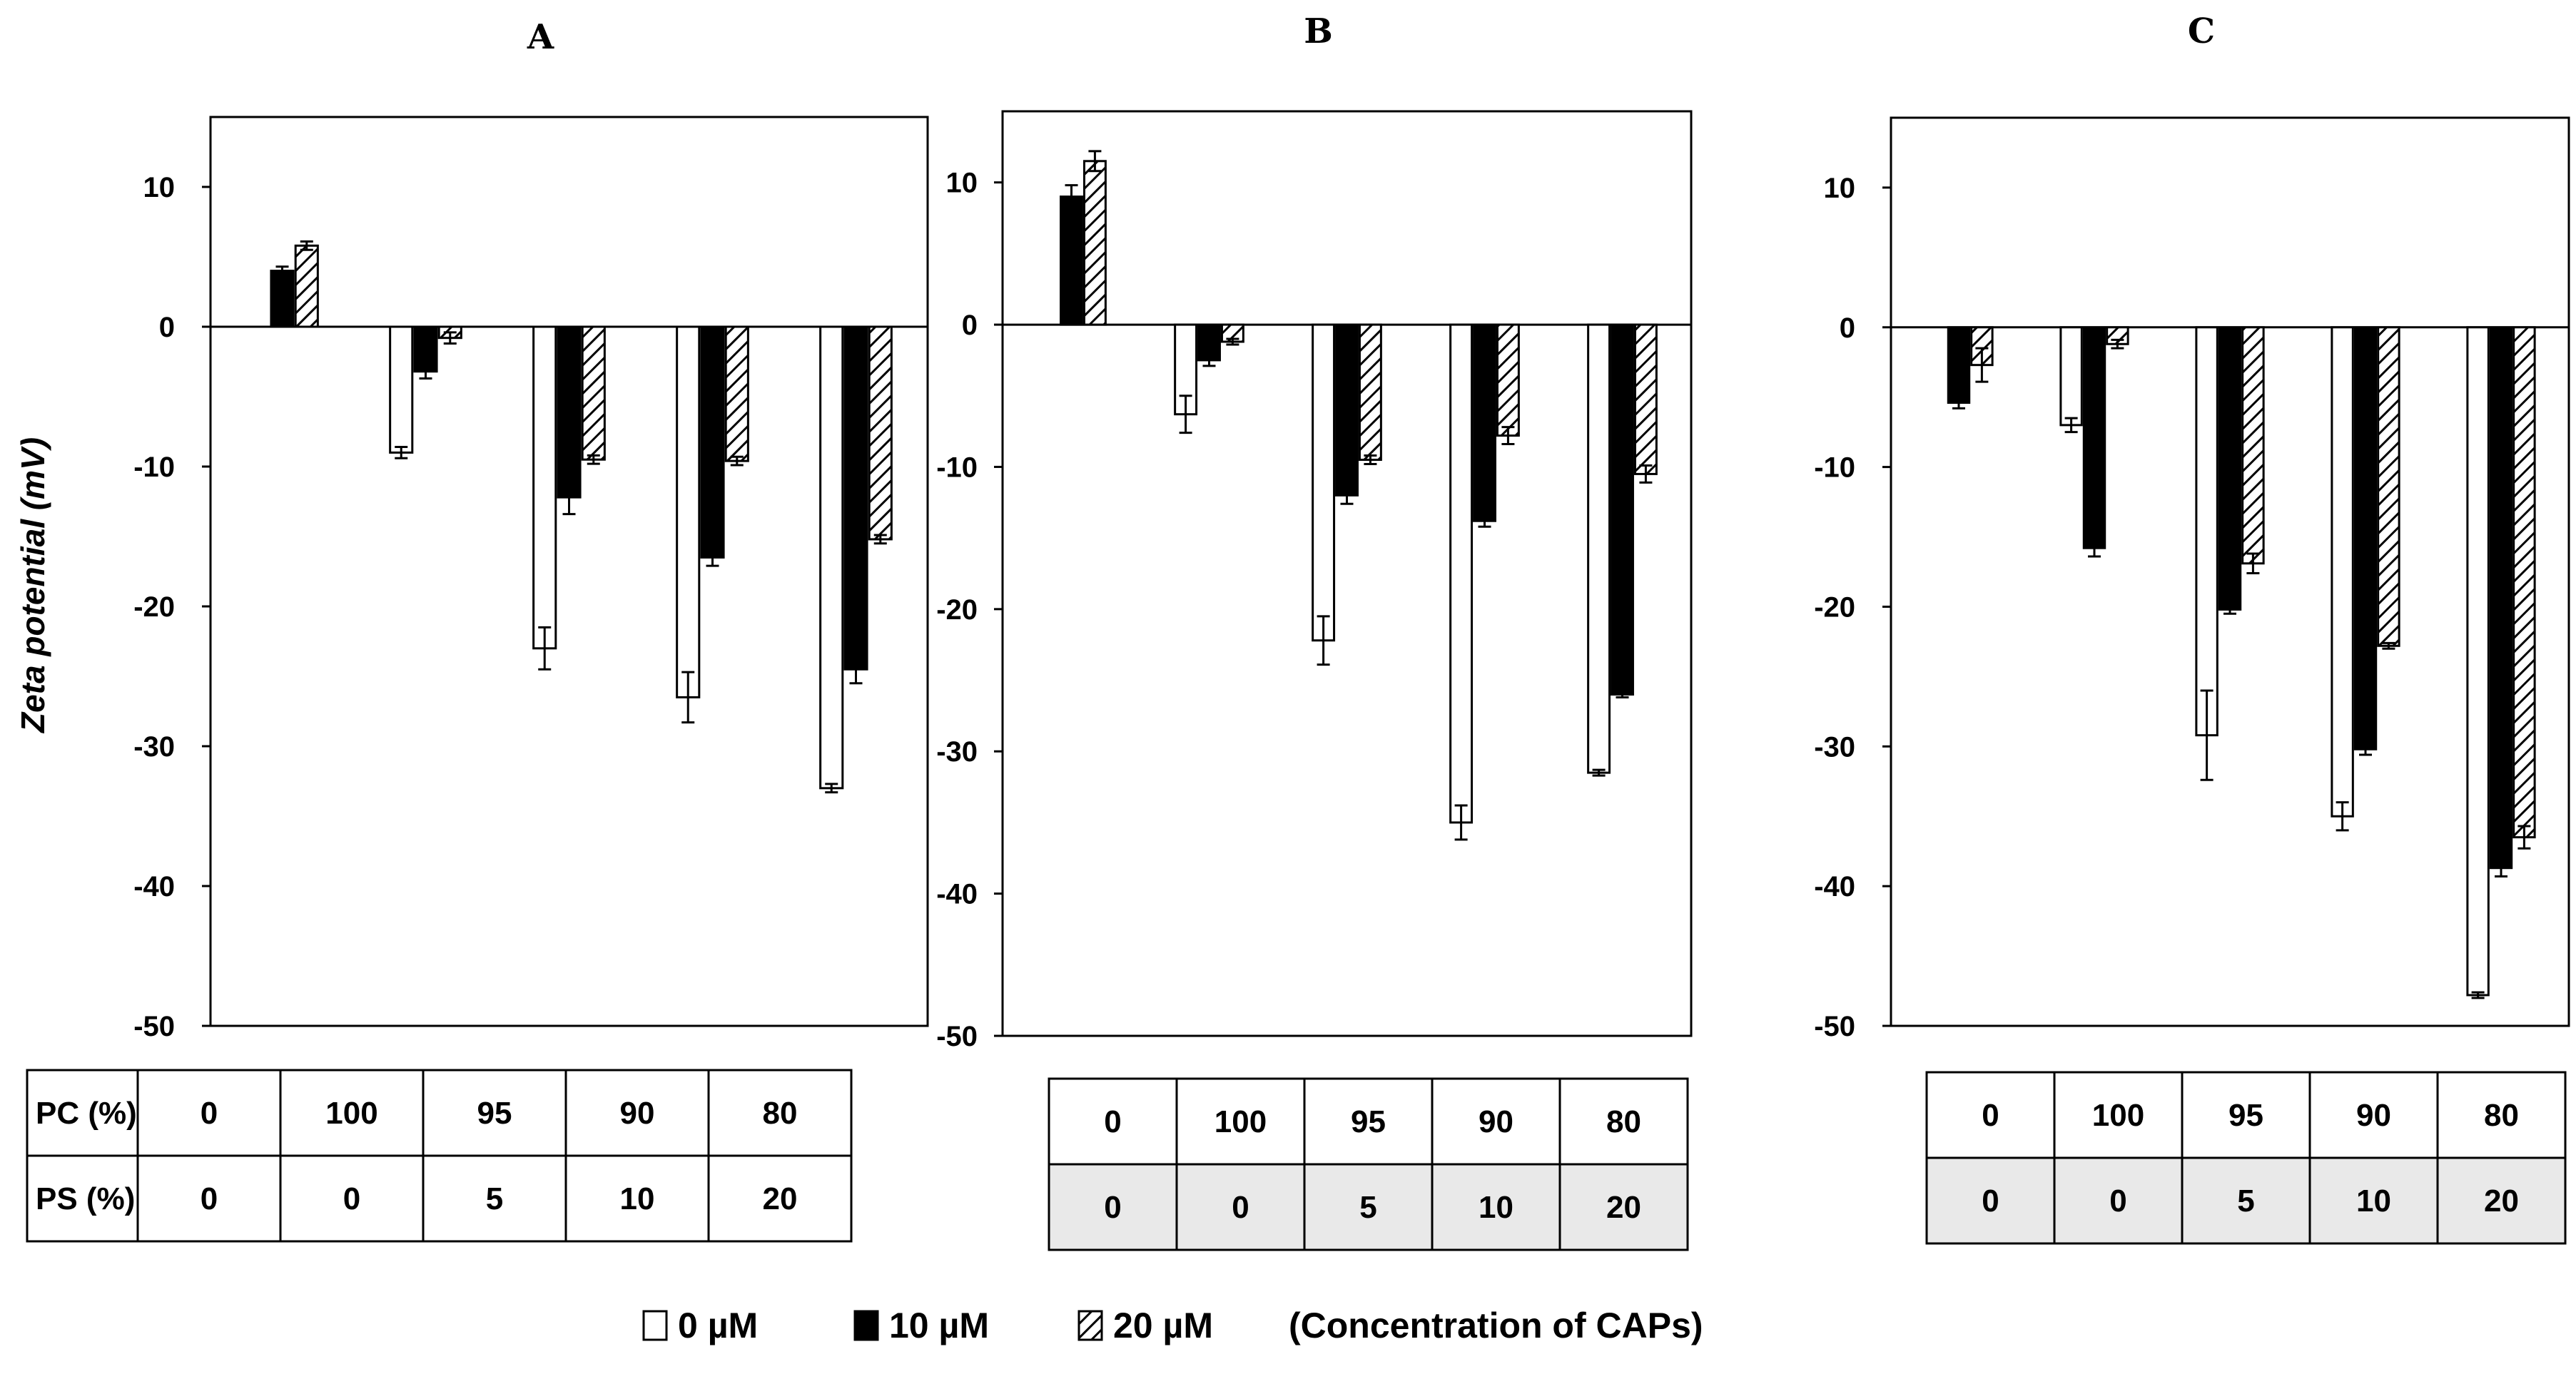  Describe the element at coordinates (540, 37) in the screenshot. I see `panel-title: A` at that location.